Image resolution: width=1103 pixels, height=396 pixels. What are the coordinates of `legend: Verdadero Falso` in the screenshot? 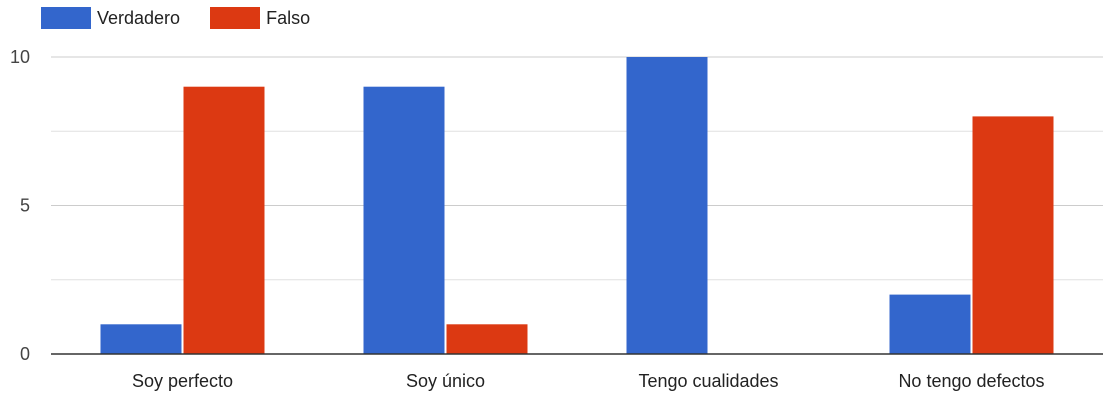 It's located at (190, 18).